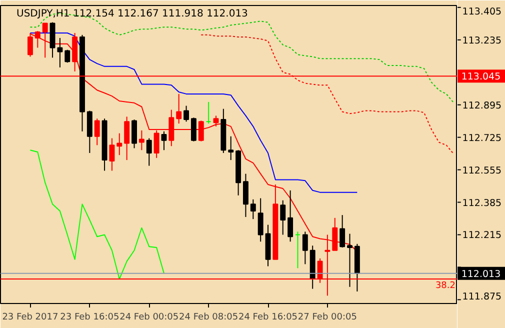 This screenshot has height=328, width=505. What do you see at coordinates (30, 317) in the screenshot?
I see `x-tick-label: 23 Feb 2017` at bounding box center [30, 317].